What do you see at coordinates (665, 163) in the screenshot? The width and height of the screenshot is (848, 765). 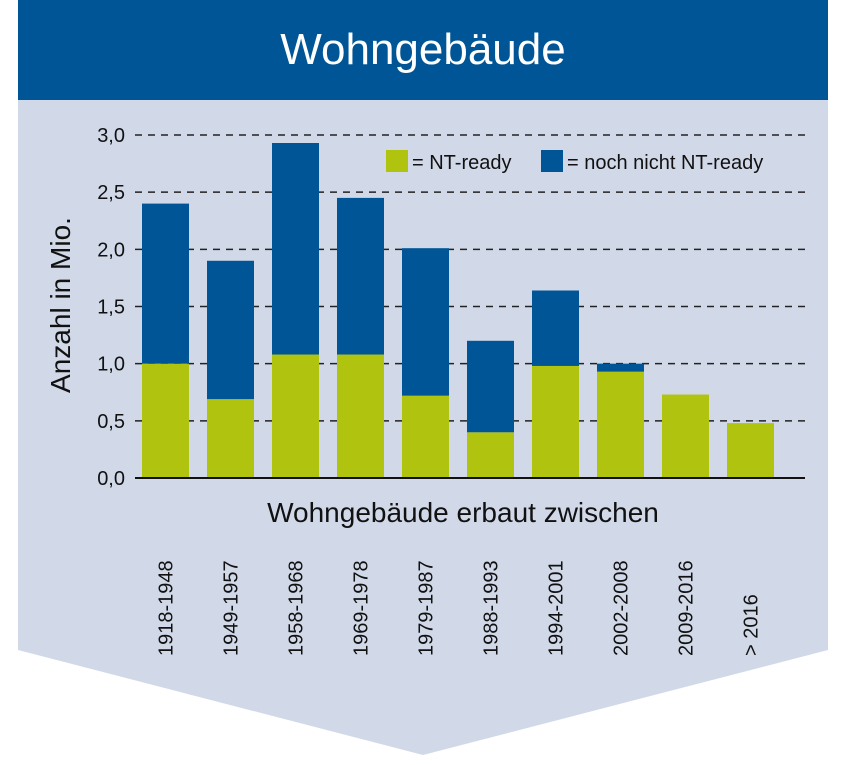 I see `legend-label-not-ready: = noch nicht NT-ready` at bounding box center [665, 163].